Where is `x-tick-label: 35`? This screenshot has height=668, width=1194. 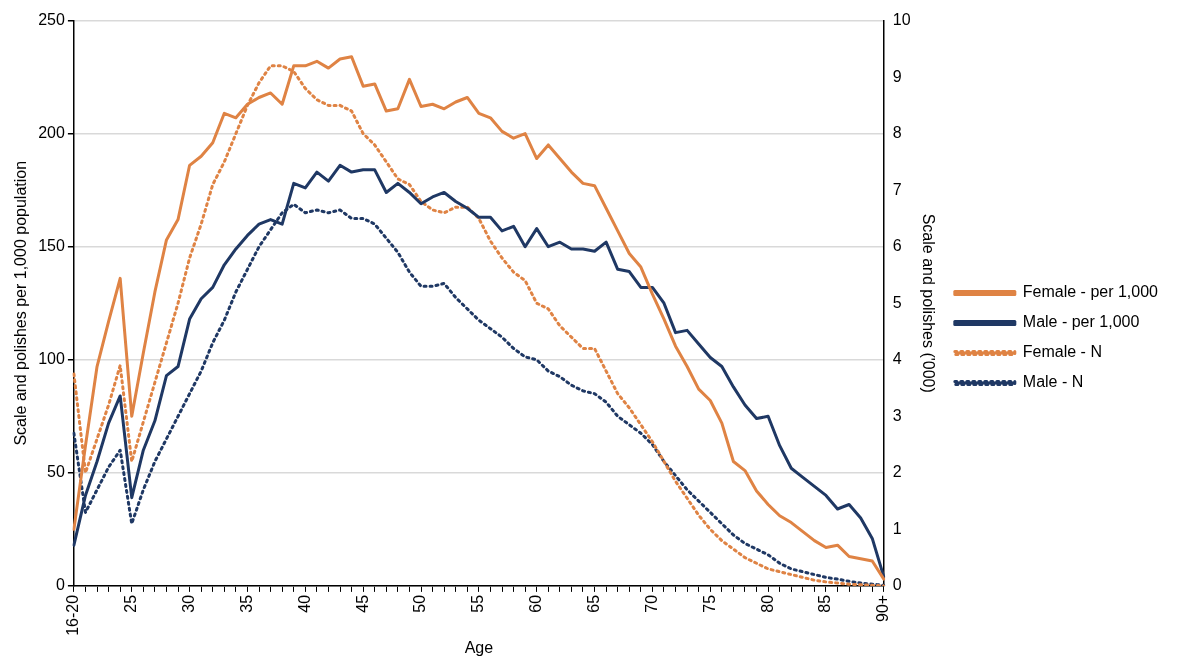 x-tick-label: 35 is located at coordinates (246, 603).